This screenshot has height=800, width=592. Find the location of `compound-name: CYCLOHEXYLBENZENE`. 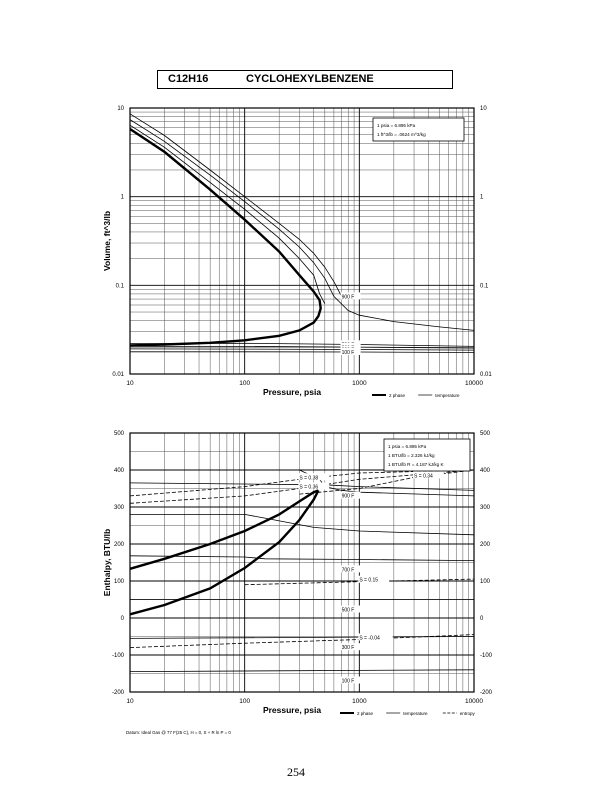

compound-name: CYCLOHEXYLBENZENE is located at coordinates (310, 79).